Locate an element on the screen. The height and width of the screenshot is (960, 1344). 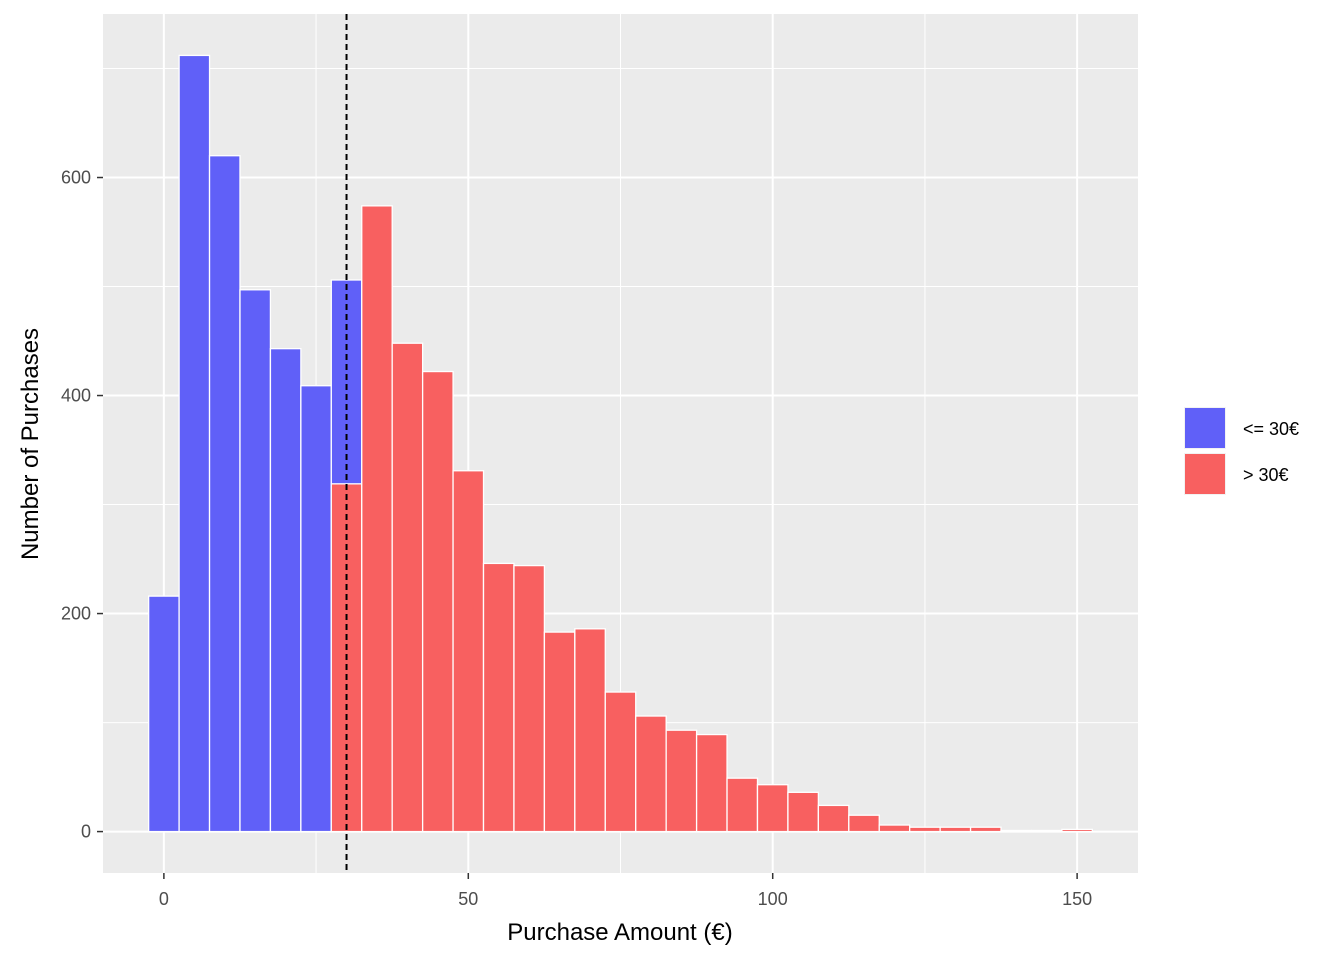
x-tick-label: 100 is located at coordinates (773, 899).